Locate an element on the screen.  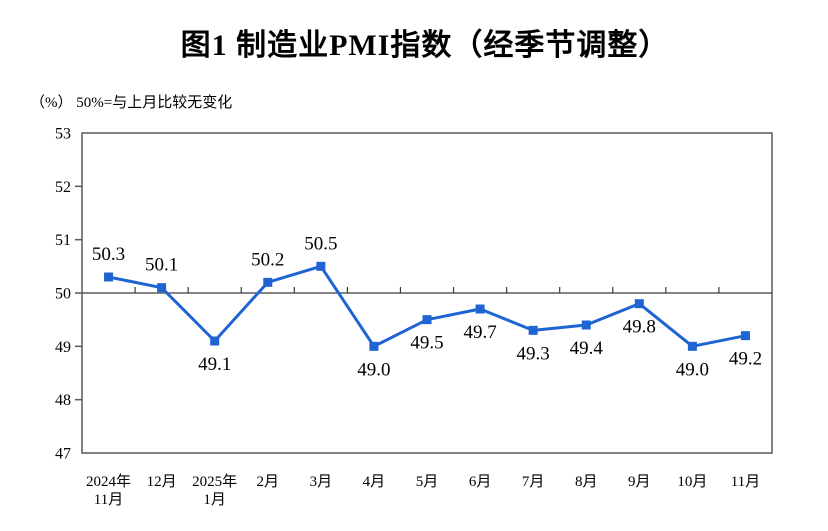
data-point-label: 50.5 is located at coordinates (320, 243).